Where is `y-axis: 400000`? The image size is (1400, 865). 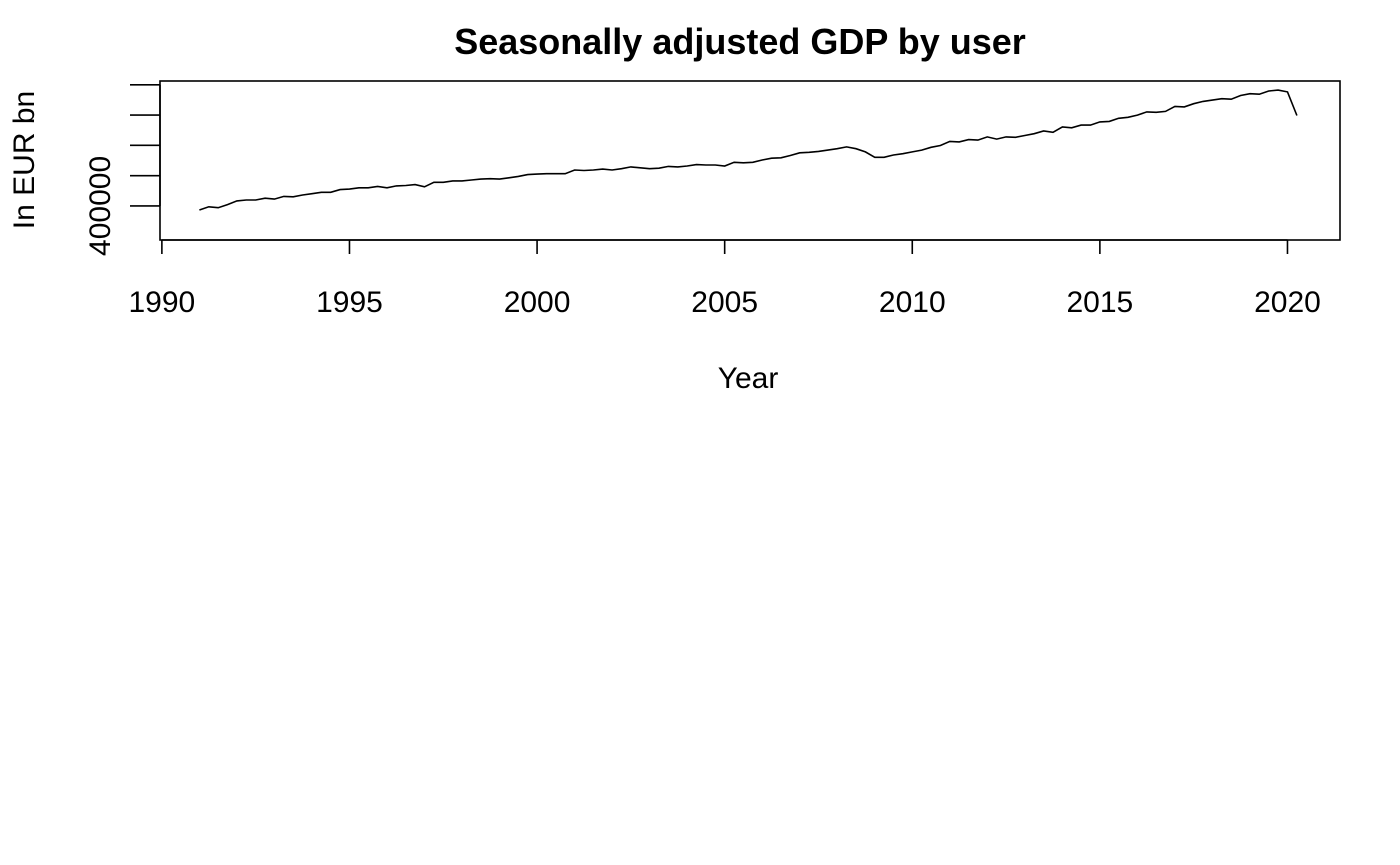 y-axis: 400000 is located at coordinates (122, 169).